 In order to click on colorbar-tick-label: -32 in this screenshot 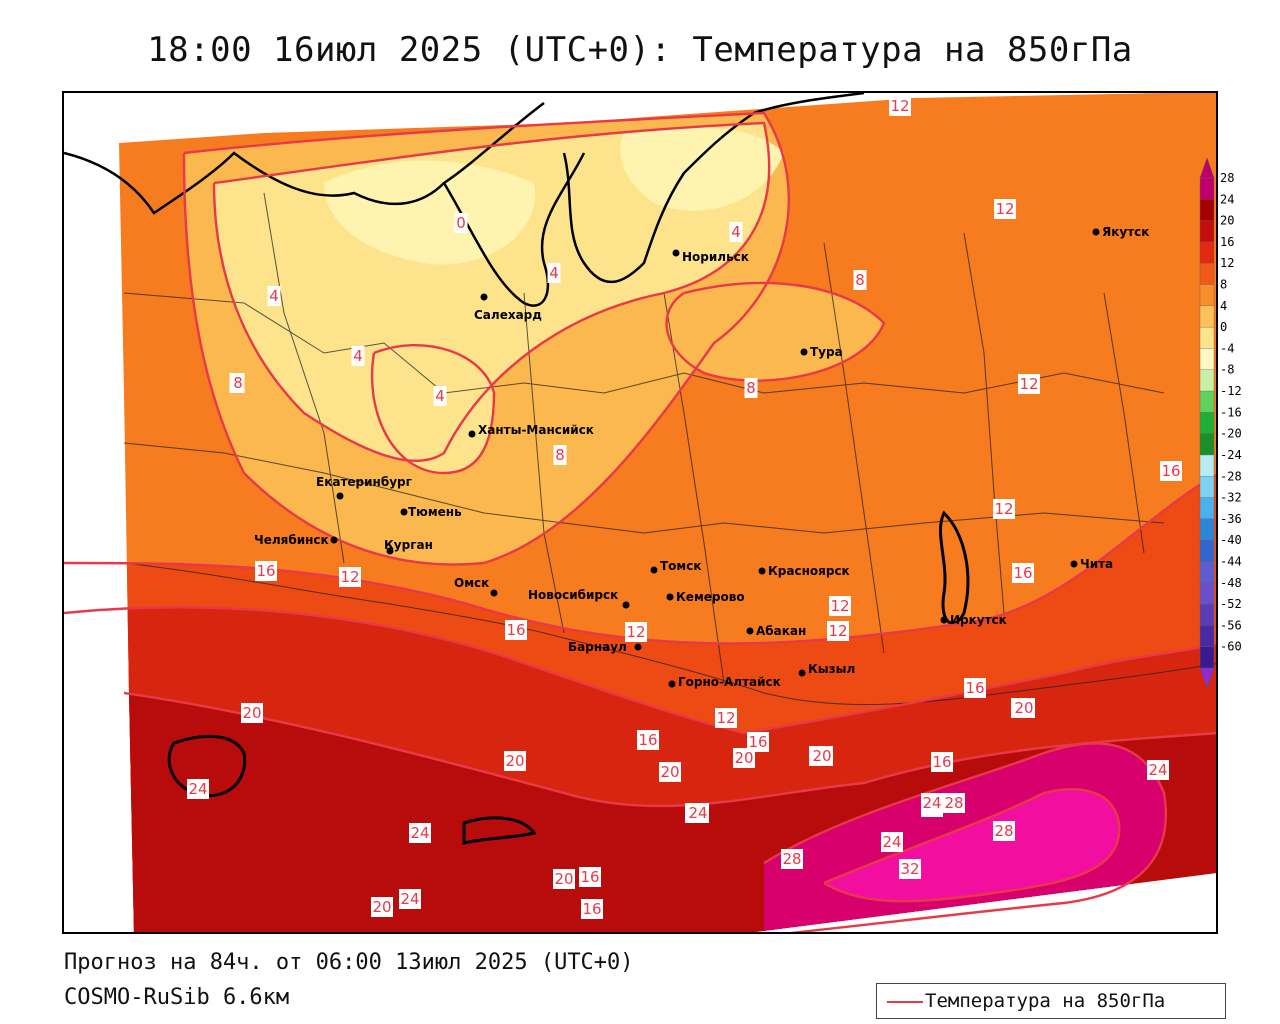, I will do `click(1231, 498)`.